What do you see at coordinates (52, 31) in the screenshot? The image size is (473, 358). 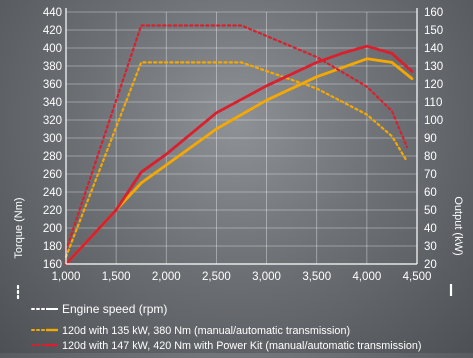 I see `y-left-tick-420: 420` at bounding box center [52, 31].